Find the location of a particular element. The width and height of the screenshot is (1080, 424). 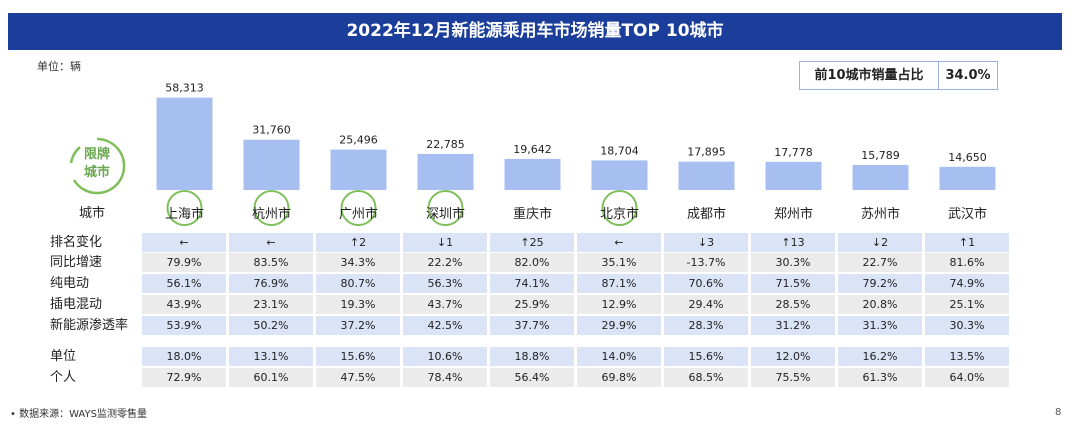

table-cell: ↑1 is located at coordinates (967, 242).